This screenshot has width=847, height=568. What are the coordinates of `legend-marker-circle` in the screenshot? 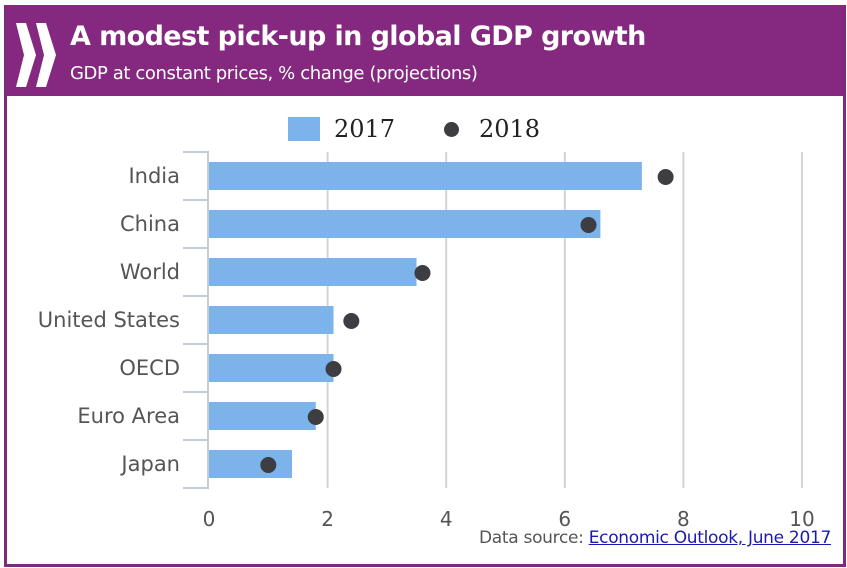 It's located at (451, 129).